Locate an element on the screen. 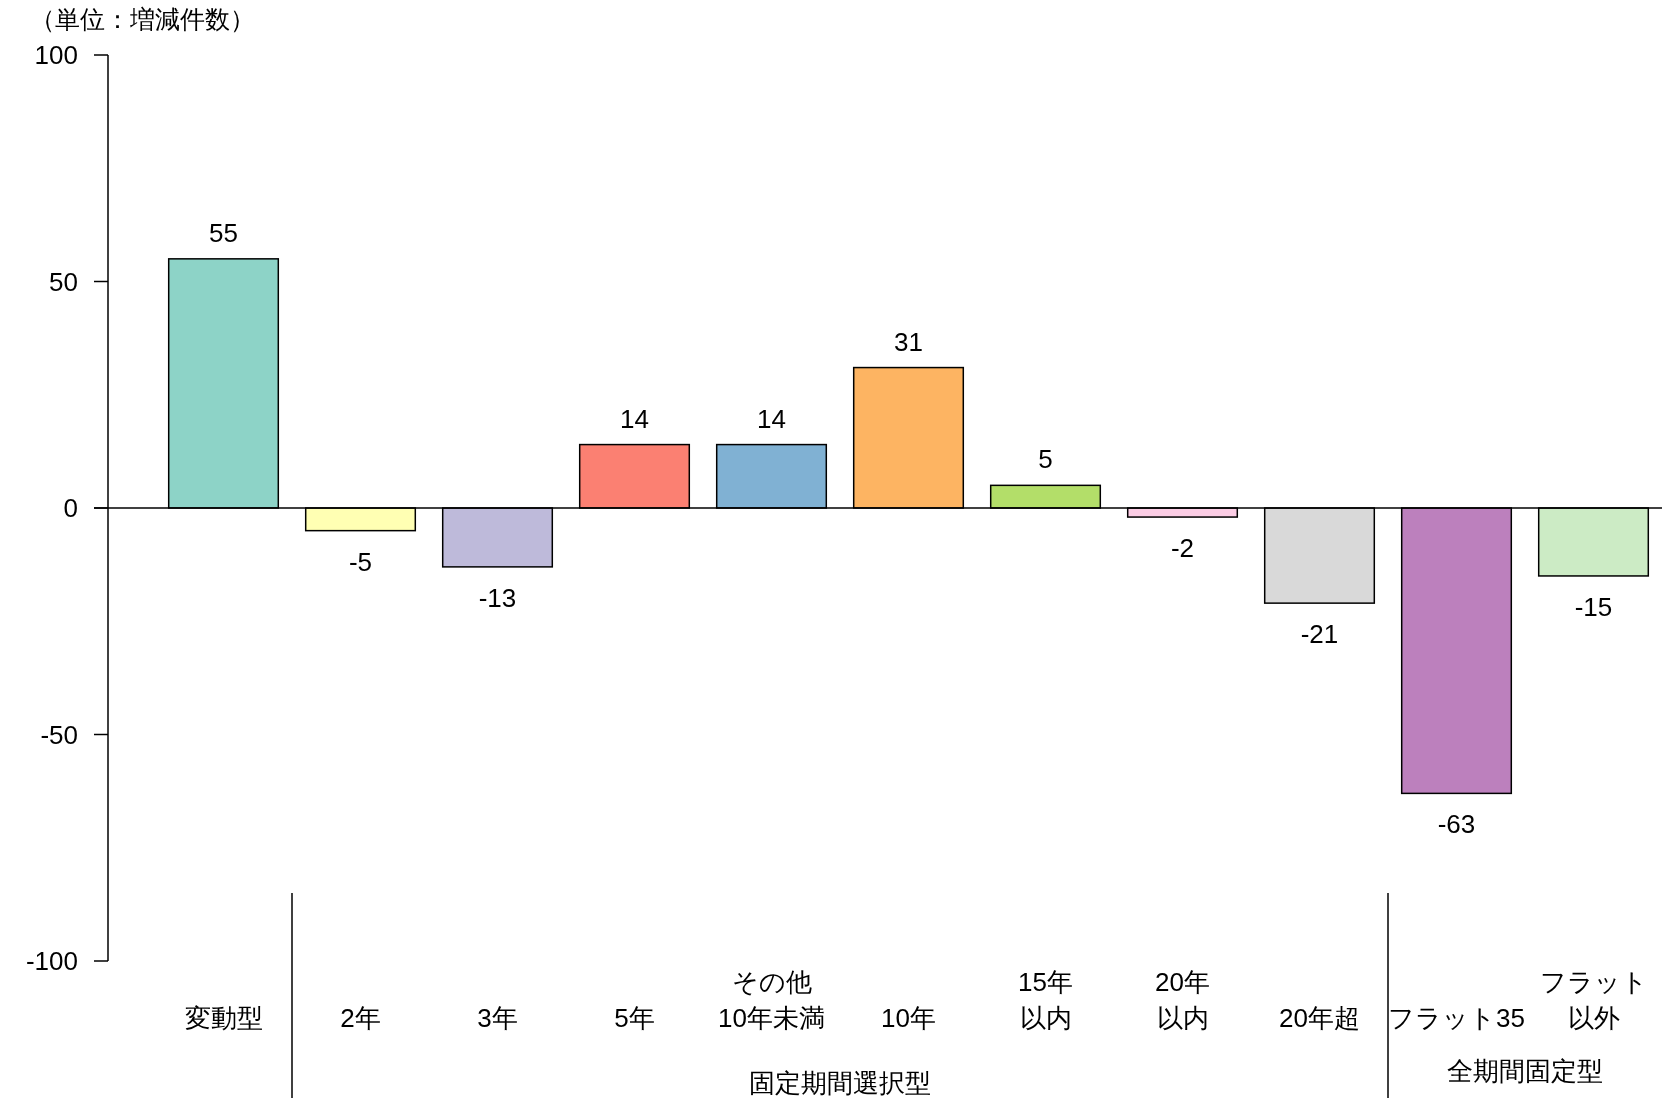 This screenshot has width=1662, height=1098. text: 固定期間選択型 is located at coordinates (840, 1083).